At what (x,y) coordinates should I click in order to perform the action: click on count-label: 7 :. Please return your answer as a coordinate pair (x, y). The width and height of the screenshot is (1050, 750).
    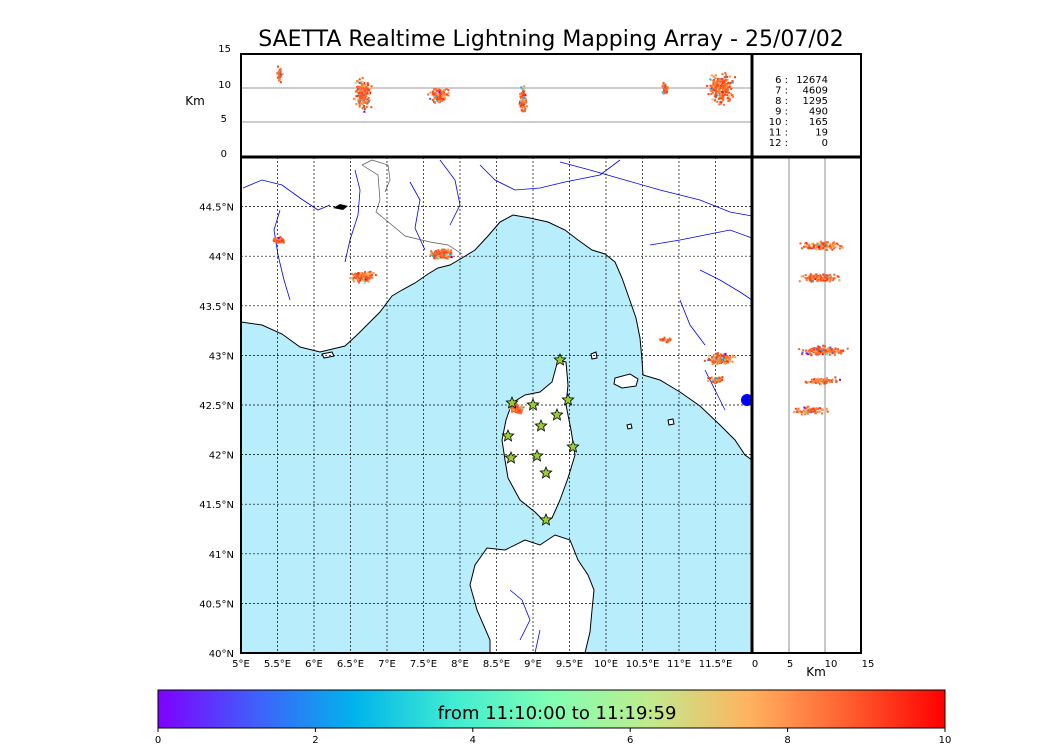
    Looking at the image, I should click on (781, 91).